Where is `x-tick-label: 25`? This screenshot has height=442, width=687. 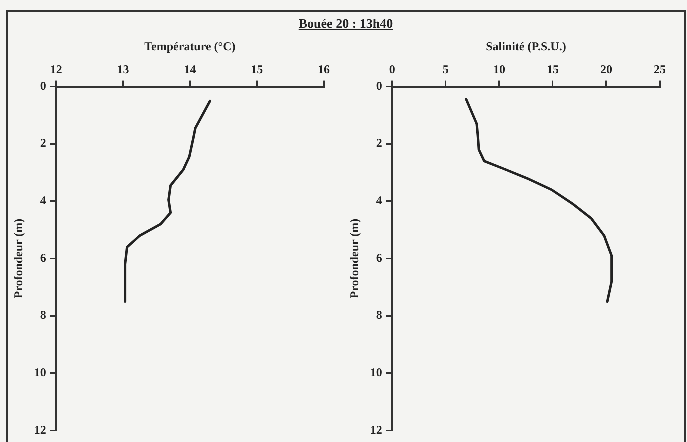
x-tick-label: 25 is located at coordinates (660, 69).